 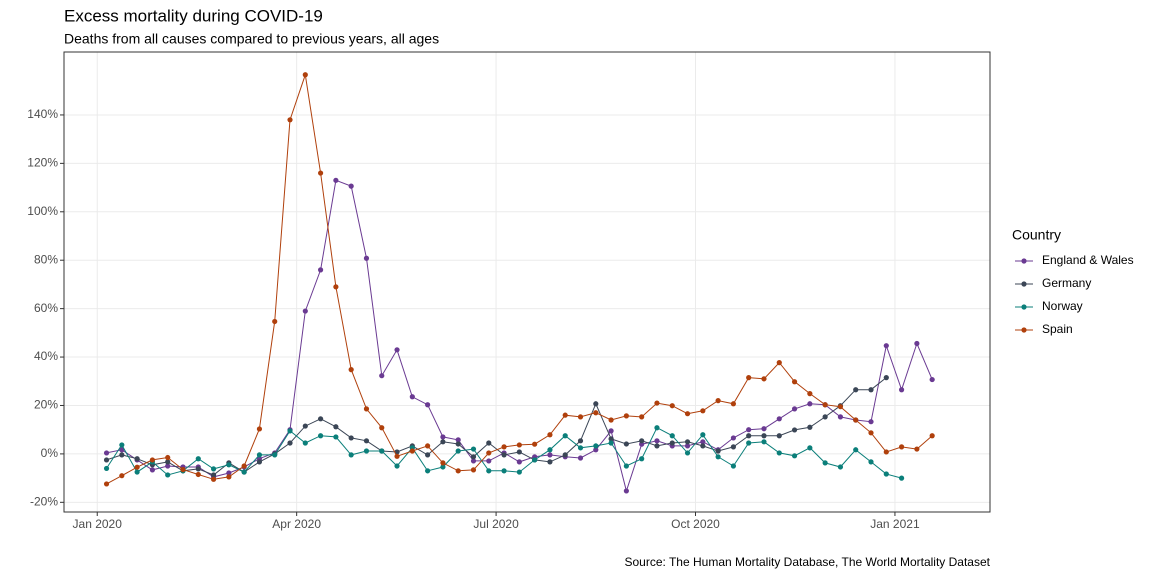 I want to click on y-tick-label: 140%, so click(x=42, y=114).